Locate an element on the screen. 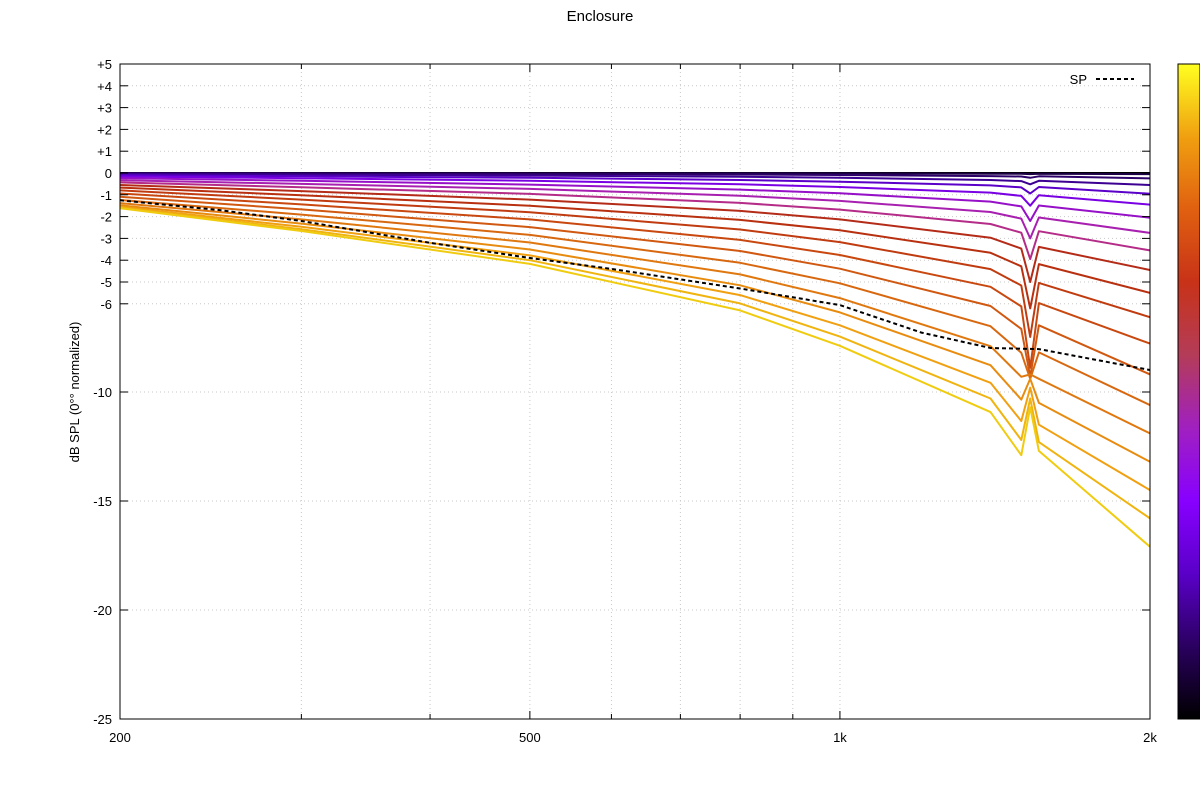 The height and width of the screenshot is (805, 1200). y-tick-label: 0 is located at coordinates (108, 173).